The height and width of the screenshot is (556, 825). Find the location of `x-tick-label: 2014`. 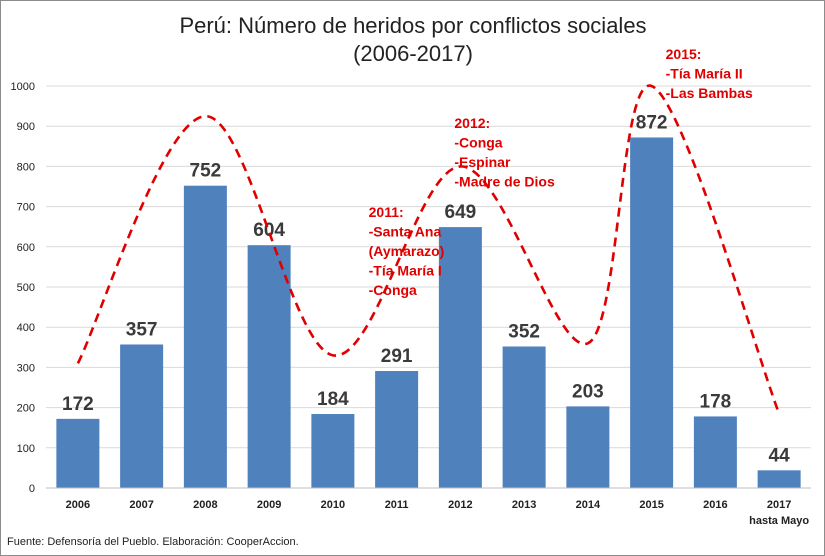

x-tick-label: 2014 is located at coordinates (588, 505).